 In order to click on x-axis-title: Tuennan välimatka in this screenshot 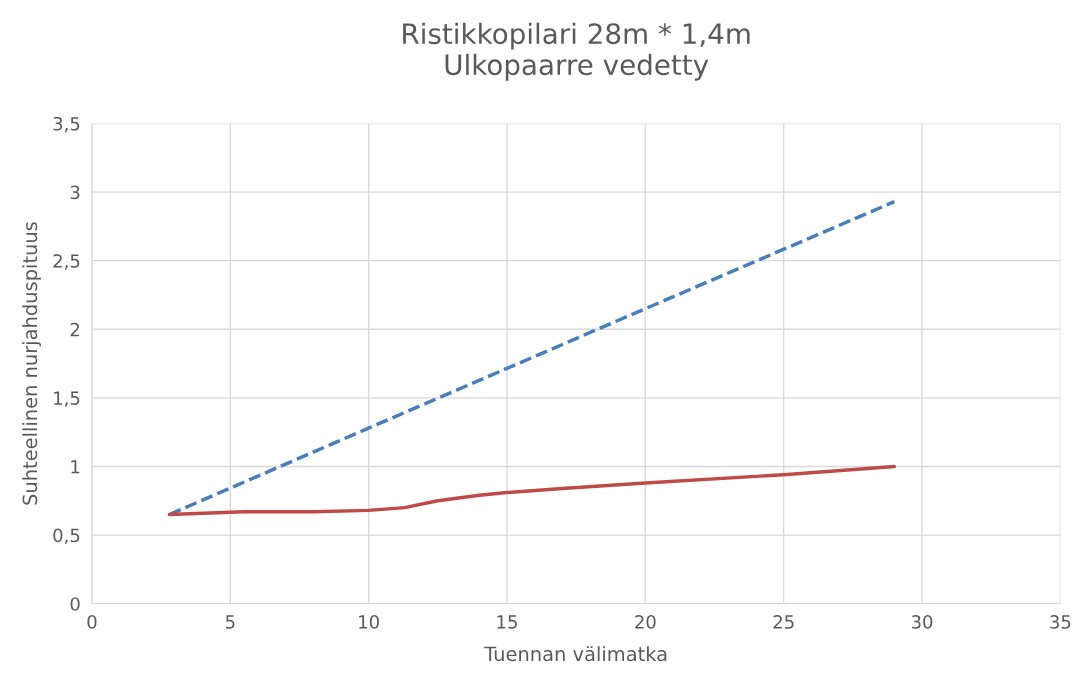, I will do `click(575, 654)`.